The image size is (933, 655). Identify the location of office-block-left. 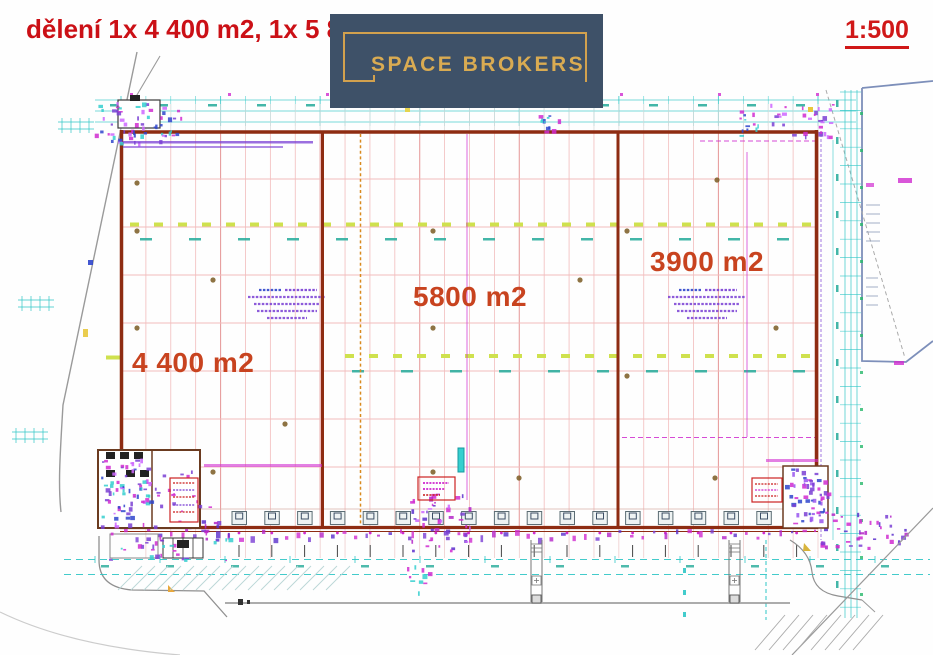
(209, 489).